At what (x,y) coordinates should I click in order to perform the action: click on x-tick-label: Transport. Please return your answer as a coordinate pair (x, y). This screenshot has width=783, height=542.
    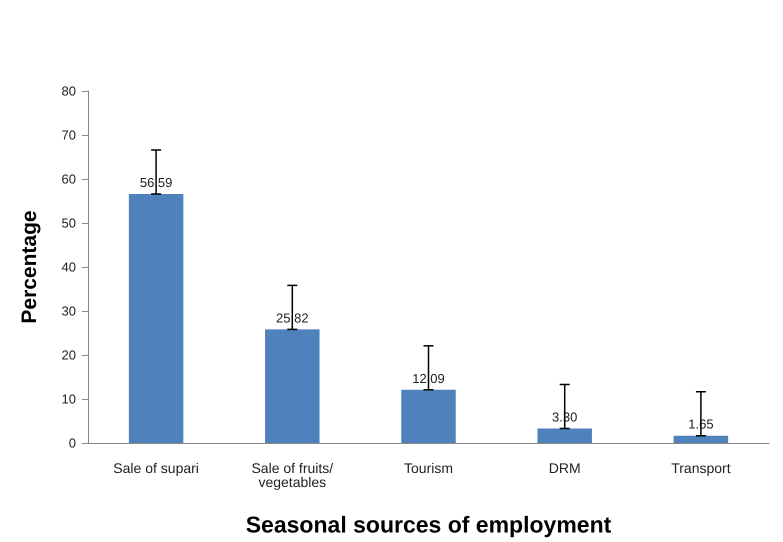
    Looking at the image, I should click on (701, 468).